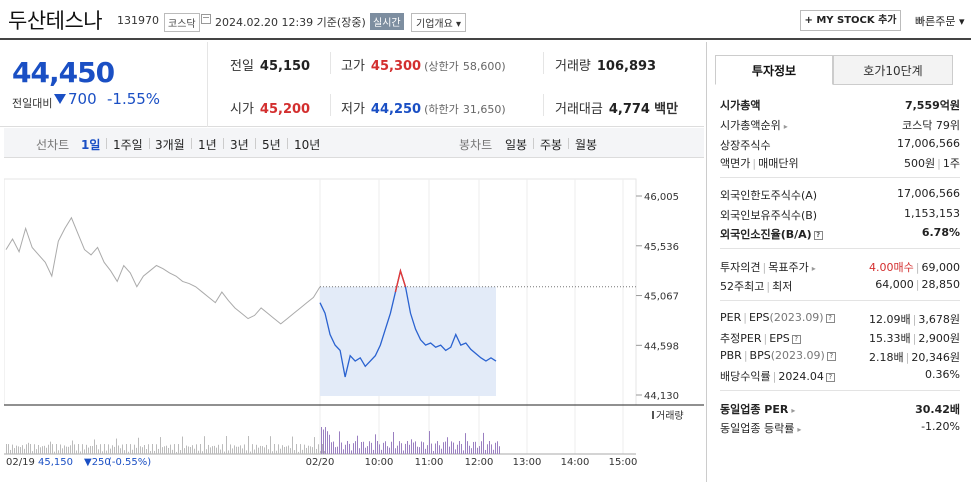 This screenshot has height=482, width=971. I want to click on candle-monthly: 월봉, so click(586, 145).